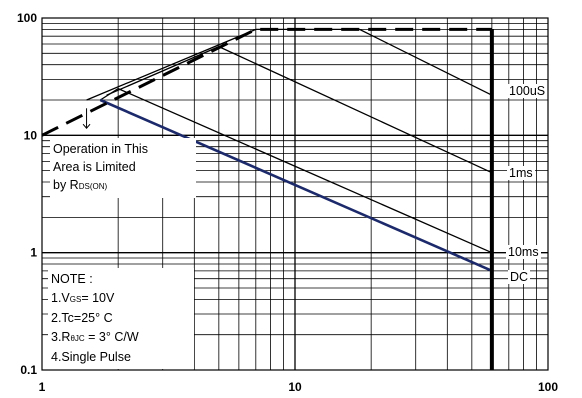  What do you see at coordinates (94, 167) in the screenshot?
I see `limit-text-line-2: Area is Limited` at bounding box center [94, 167].